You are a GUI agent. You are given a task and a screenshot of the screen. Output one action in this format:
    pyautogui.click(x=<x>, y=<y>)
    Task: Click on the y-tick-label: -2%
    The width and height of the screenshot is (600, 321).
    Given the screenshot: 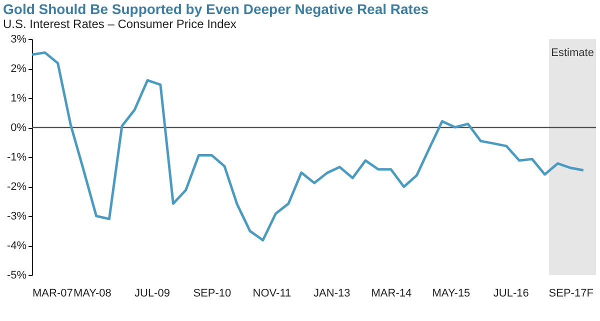 What is the action you would take?
    pyautogui.click(x=16, y=187)
    